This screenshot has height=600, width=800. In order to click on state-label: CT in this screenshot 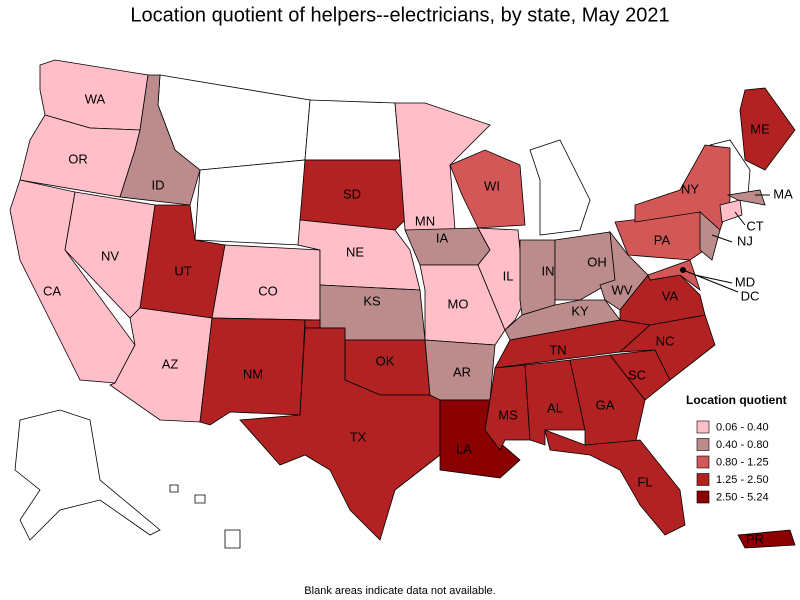, I will do `click(754, 225)`.